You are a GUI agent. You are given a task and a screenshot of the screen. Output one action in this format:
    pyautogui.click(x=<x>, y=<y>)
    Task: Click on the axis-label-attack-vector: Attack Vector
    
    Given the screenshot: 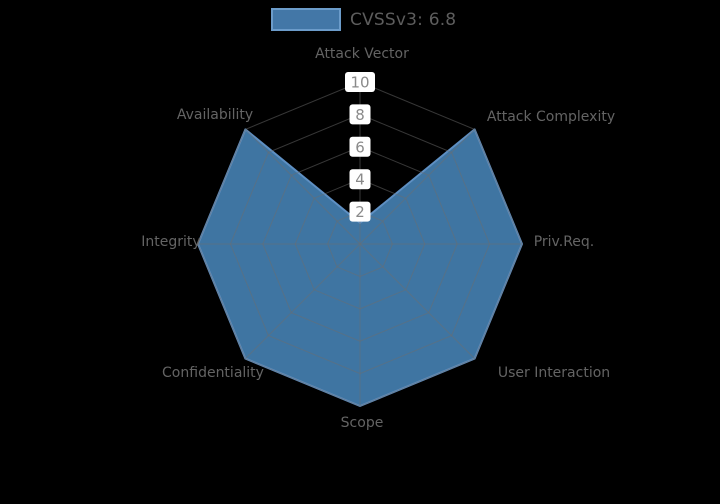 What is the action you would take?
    pyautogui.click(x=362, y=54)
    